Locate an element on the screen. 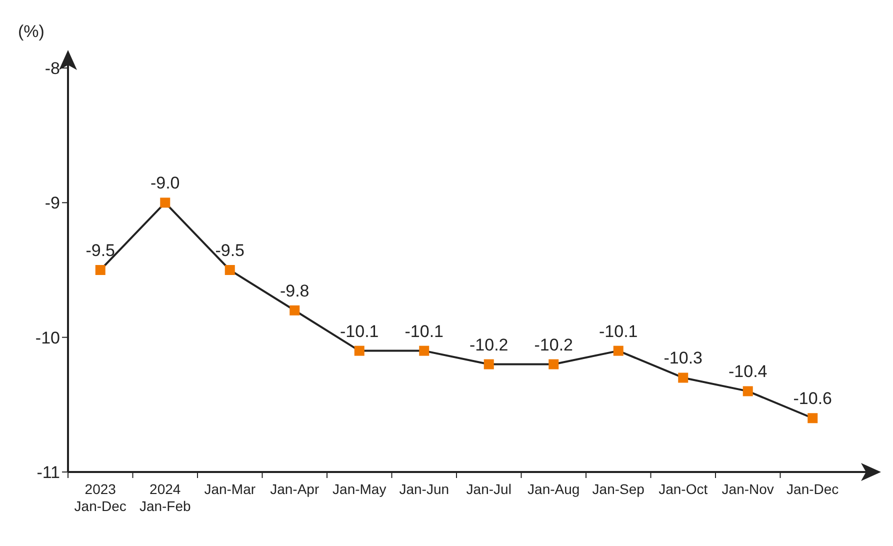  data-label: -10.6 is located at coordinates (812, 398).